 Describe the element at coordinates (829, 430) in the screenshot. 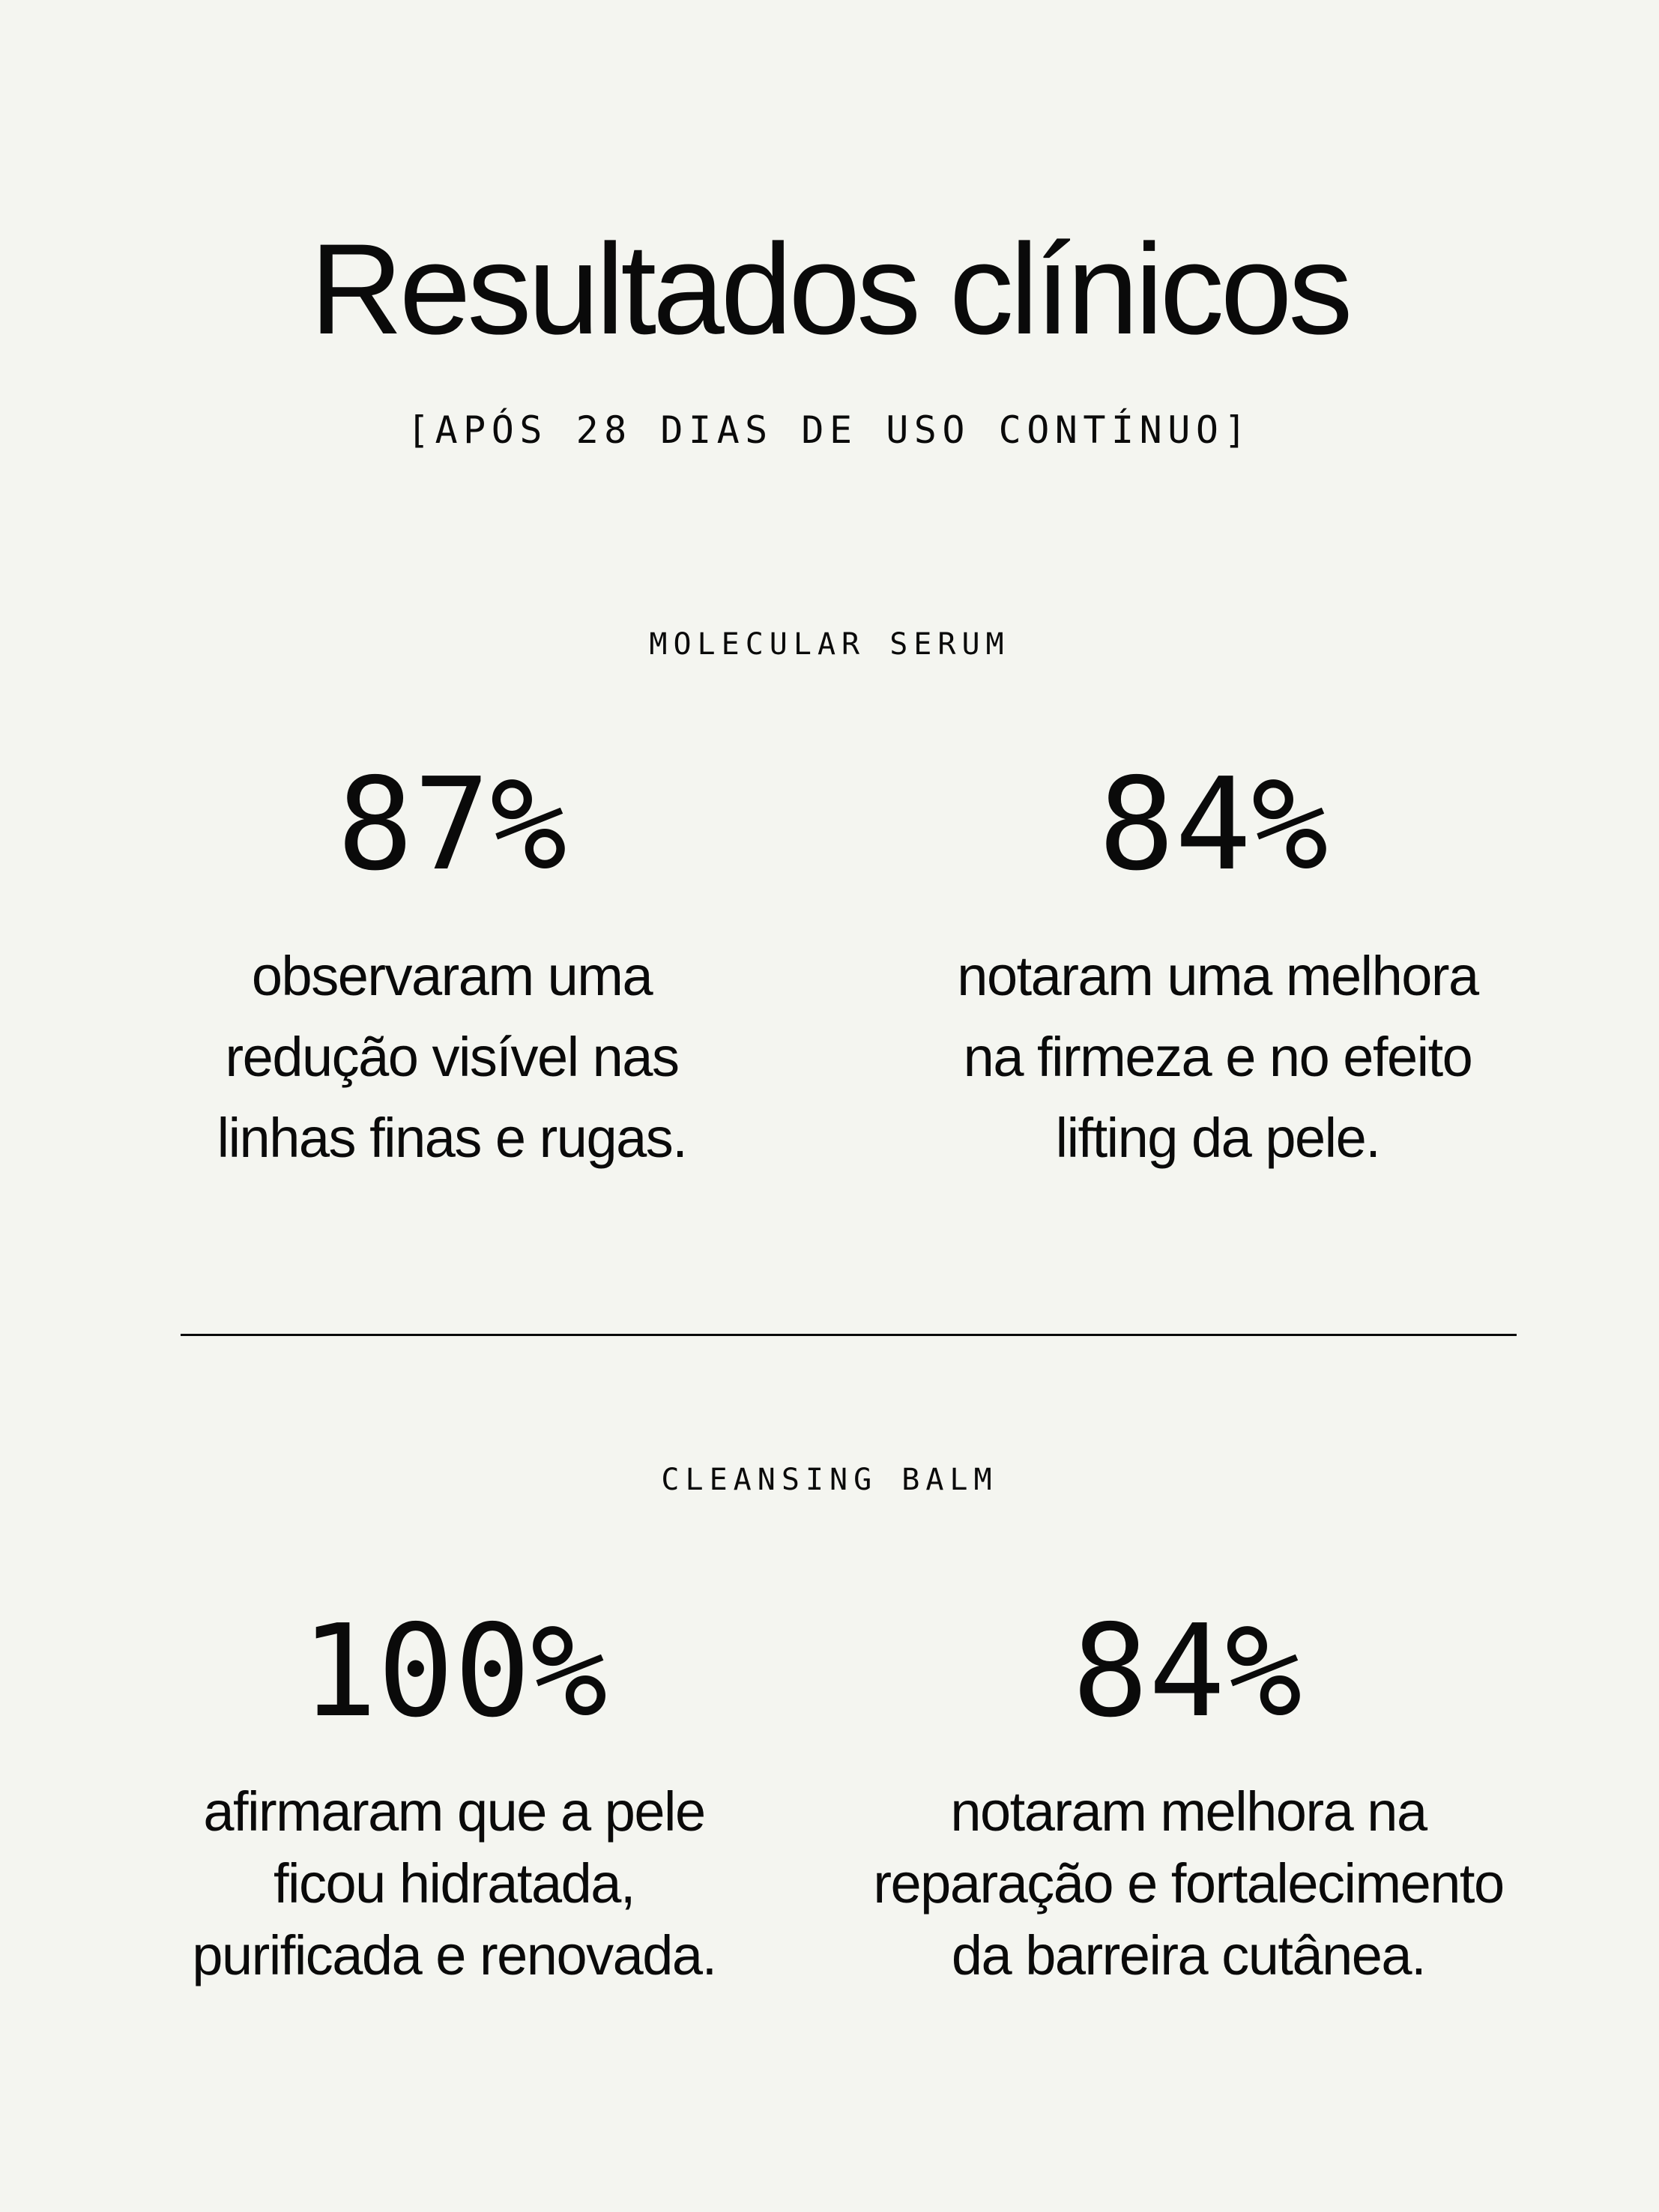

I see `page-subtitle: [APÓS 28 DIAS DE USO CONTÍNUO]` at that location.